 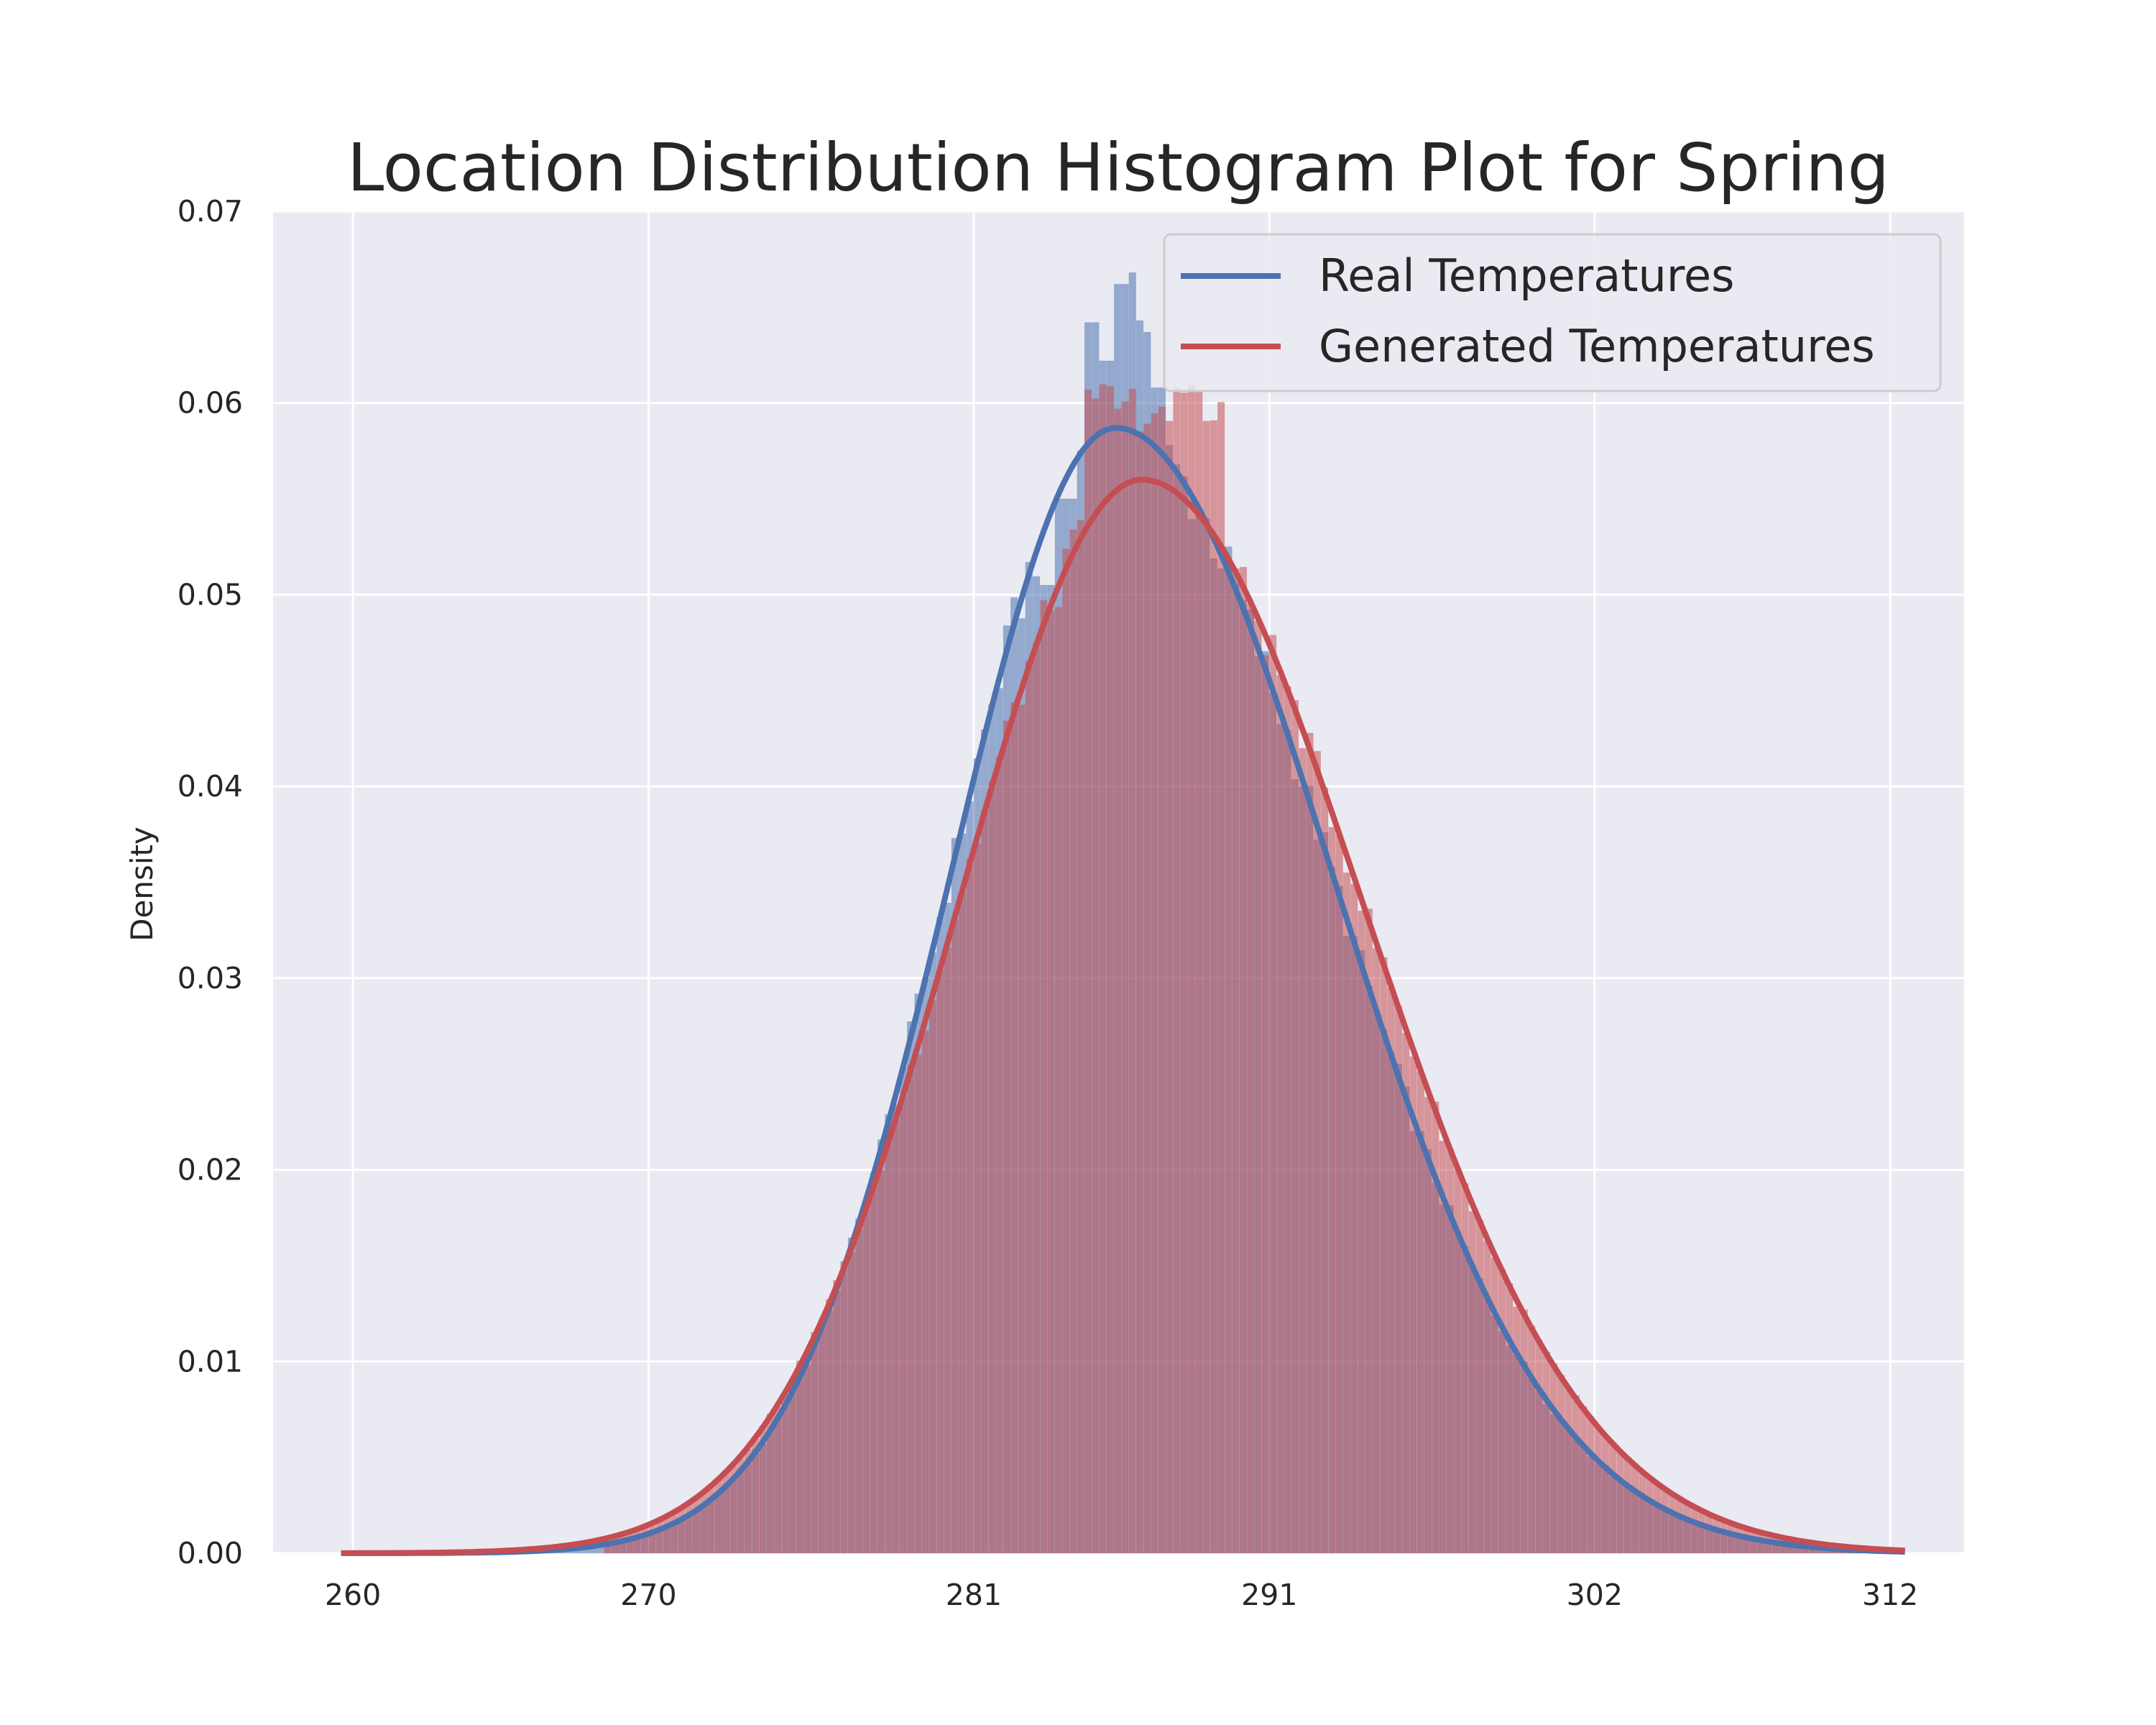 I want to click on y-tick-label: 0.02, so click(x=210, y=1170).